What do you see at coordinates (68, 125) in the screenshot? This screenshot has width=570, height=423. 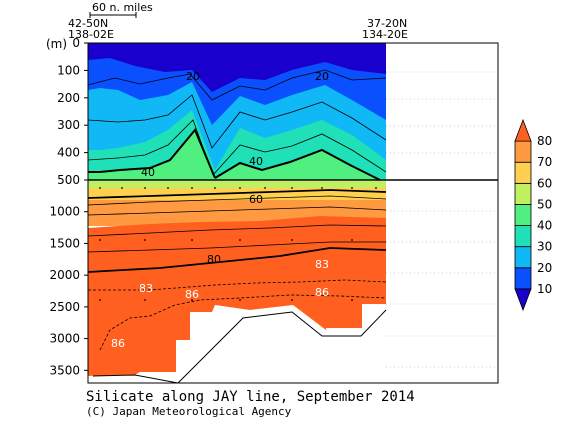 I see `upper-tick-label: 300` at bounding box center [68, 125].